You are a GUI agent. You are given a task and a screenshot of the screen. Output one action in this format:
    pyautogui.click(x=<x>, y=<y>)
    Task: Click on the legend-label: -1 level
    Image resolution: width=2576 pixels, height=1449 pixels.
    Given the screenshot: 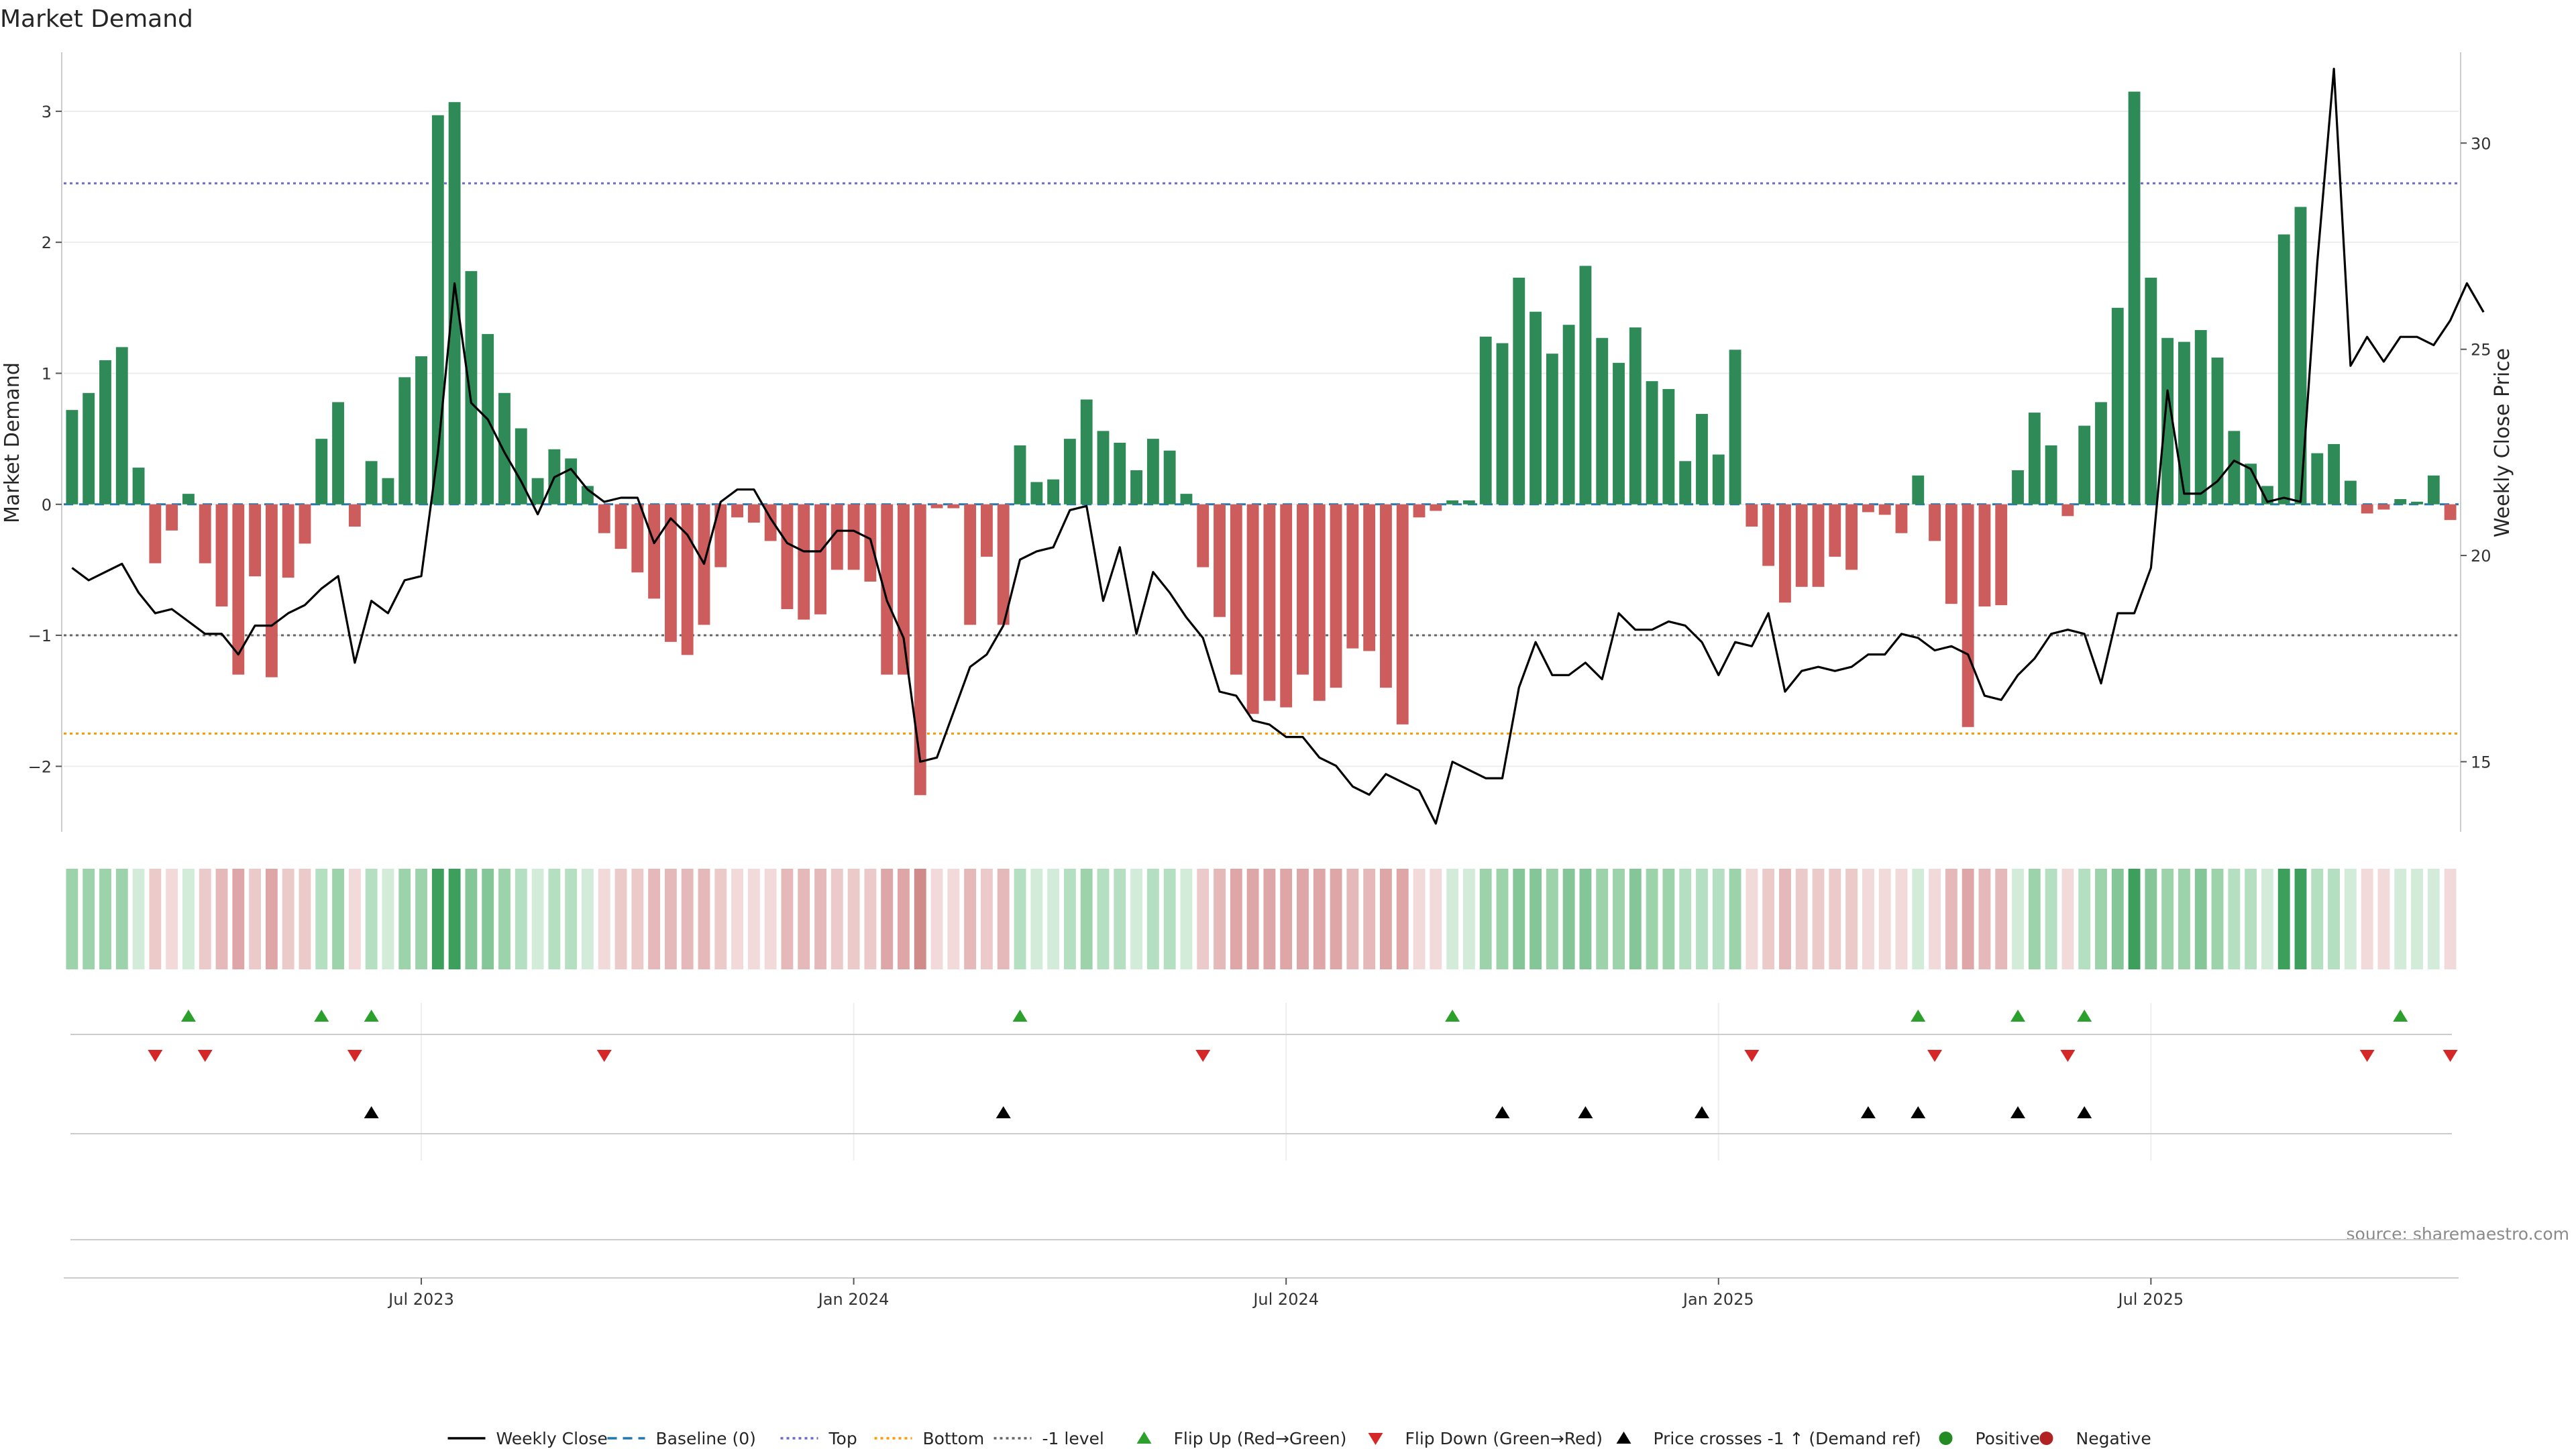 What is the action you would take?
    pyautogui.click(x=1073, y=1438)
    